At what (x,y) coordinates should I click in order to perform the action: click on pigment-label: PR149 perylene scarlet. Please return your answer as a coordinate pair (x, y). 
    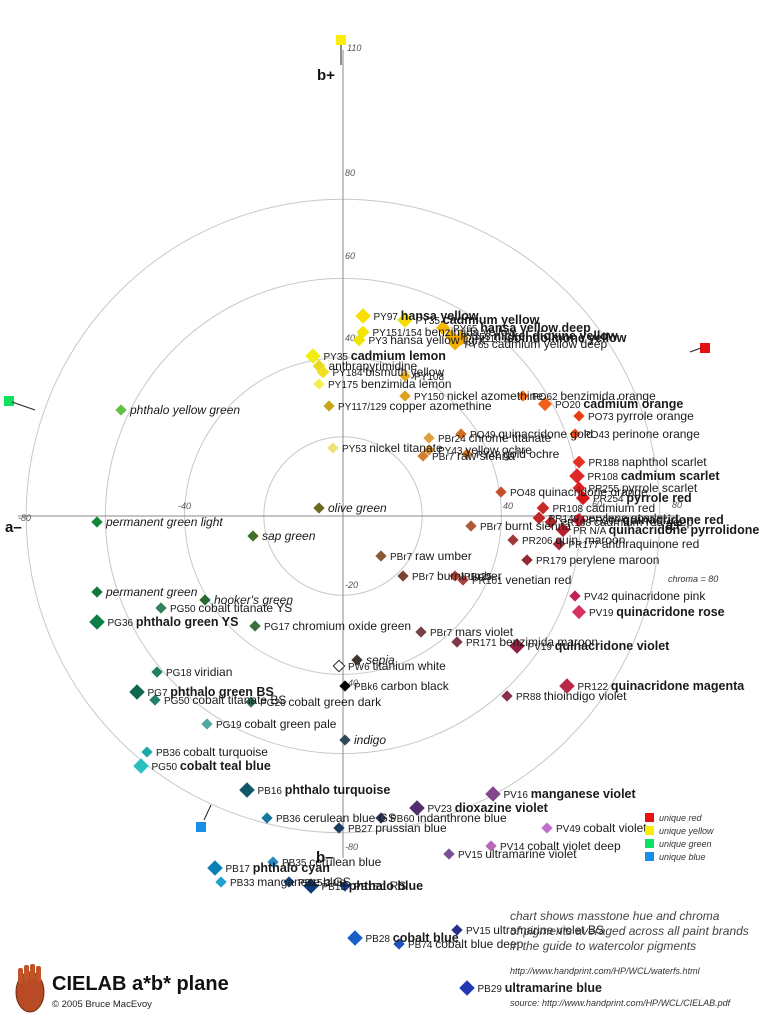
    Looking at the image, I should click on (608, 518).